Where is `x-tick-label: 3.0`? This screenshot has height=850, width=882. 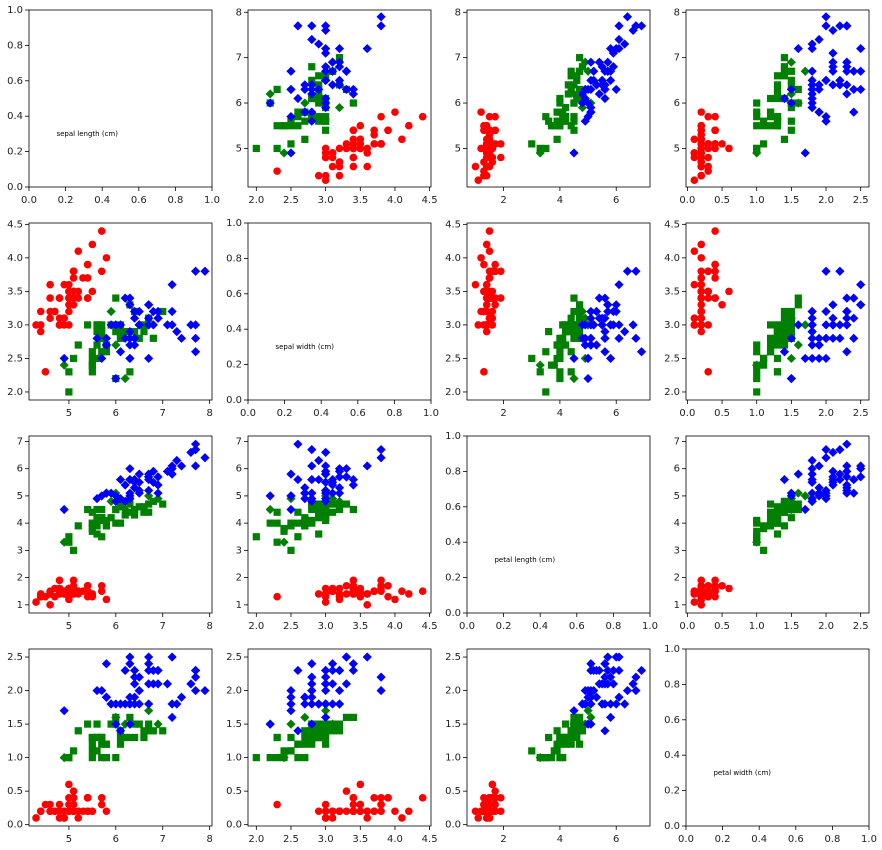 x-tick-label: 3.0 is located at coordinates (326, 626).